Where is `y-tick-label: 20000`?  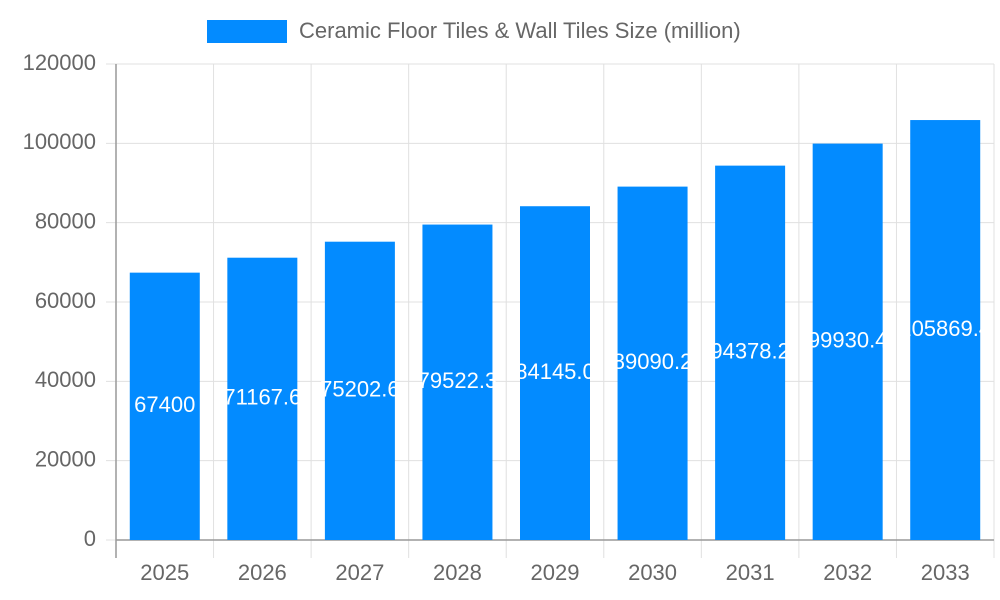
y-tick-label: 20000 is located at coordinates (65, 458).